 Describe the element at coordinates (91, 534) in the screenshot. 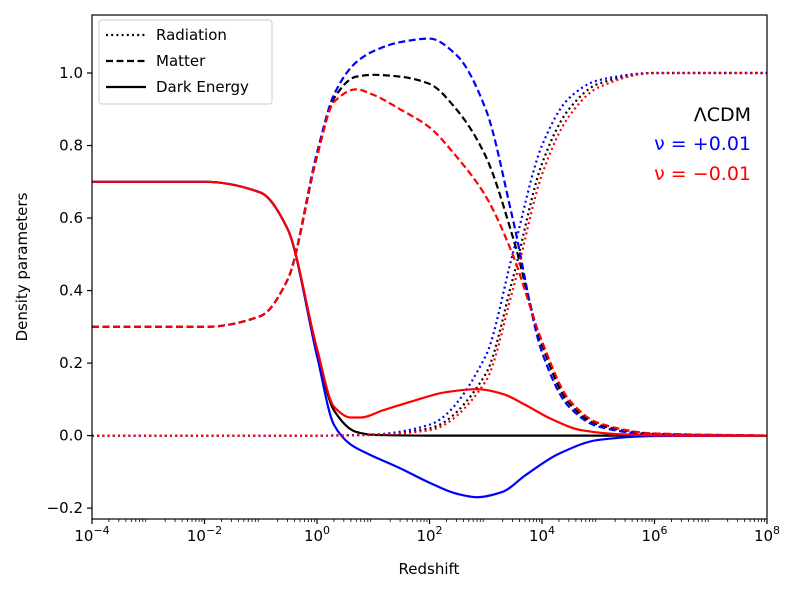

I see `x-tick-label: 10⁻⁴` at that location.